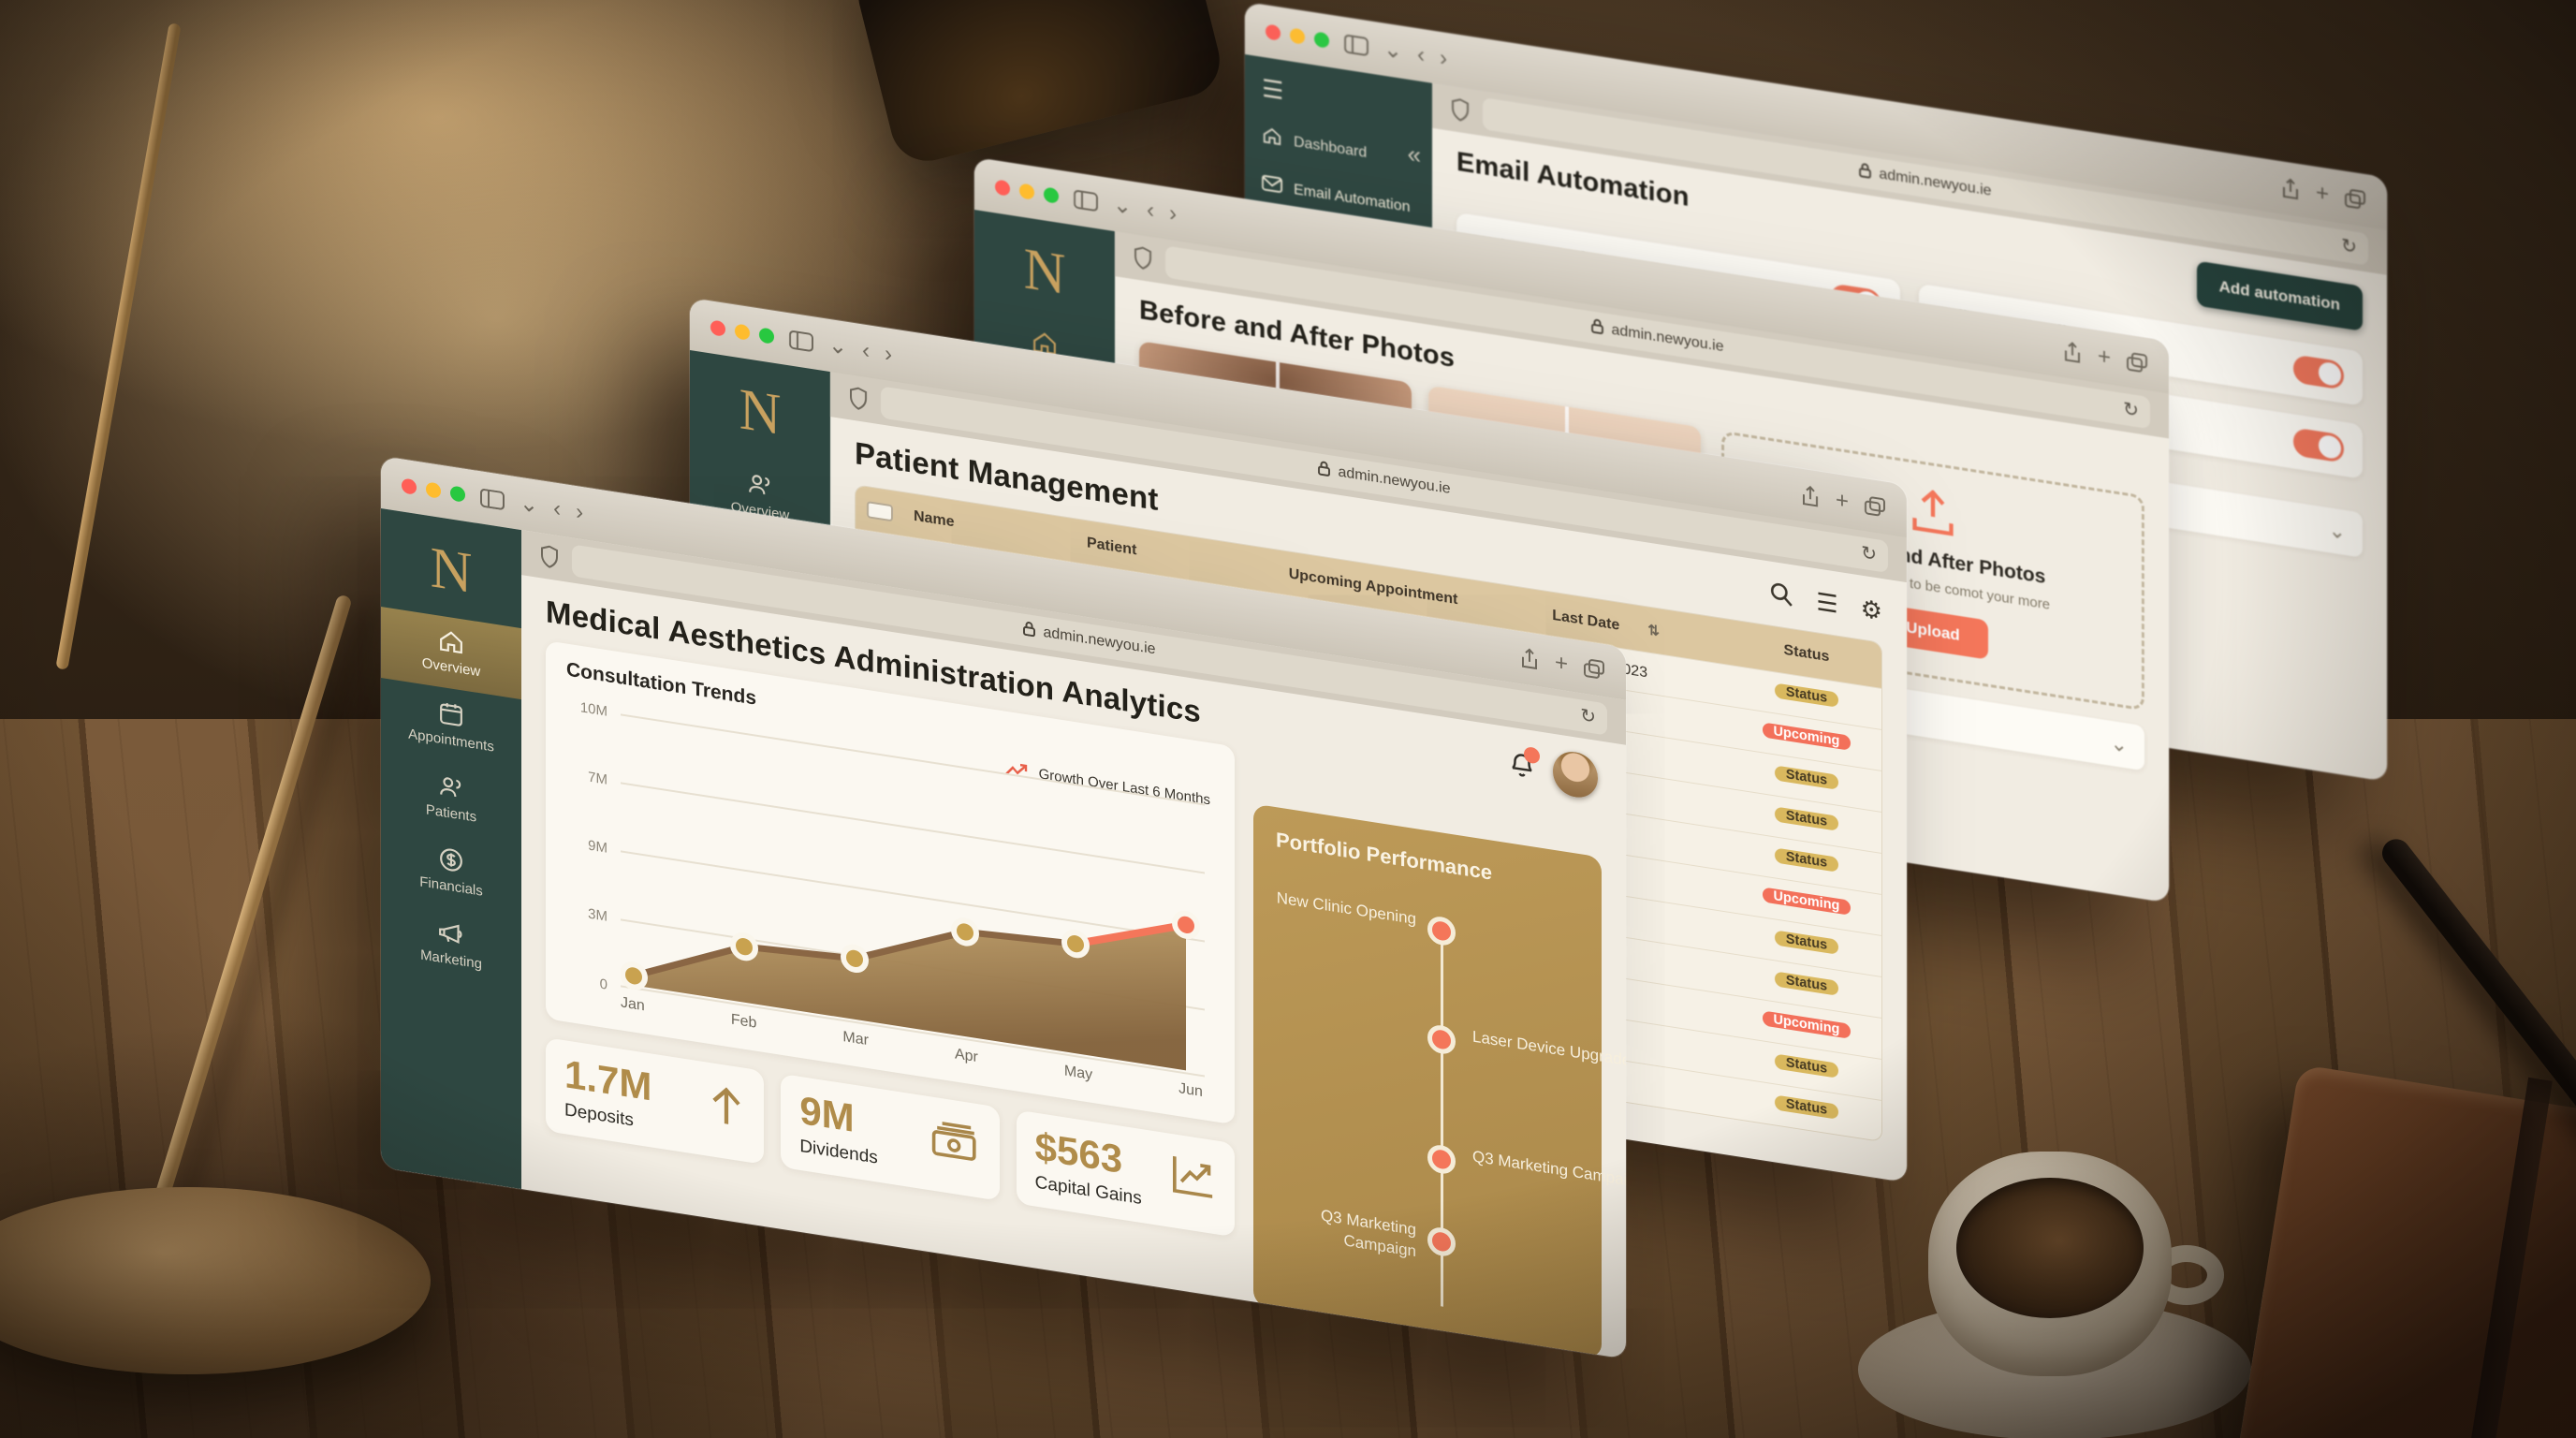 The height and width of the screenshot is (1438, 2576). What do you see at coordinates (1781, 596) in the screenshot?
I see `search-icon` at bounding box center [1781, 596].